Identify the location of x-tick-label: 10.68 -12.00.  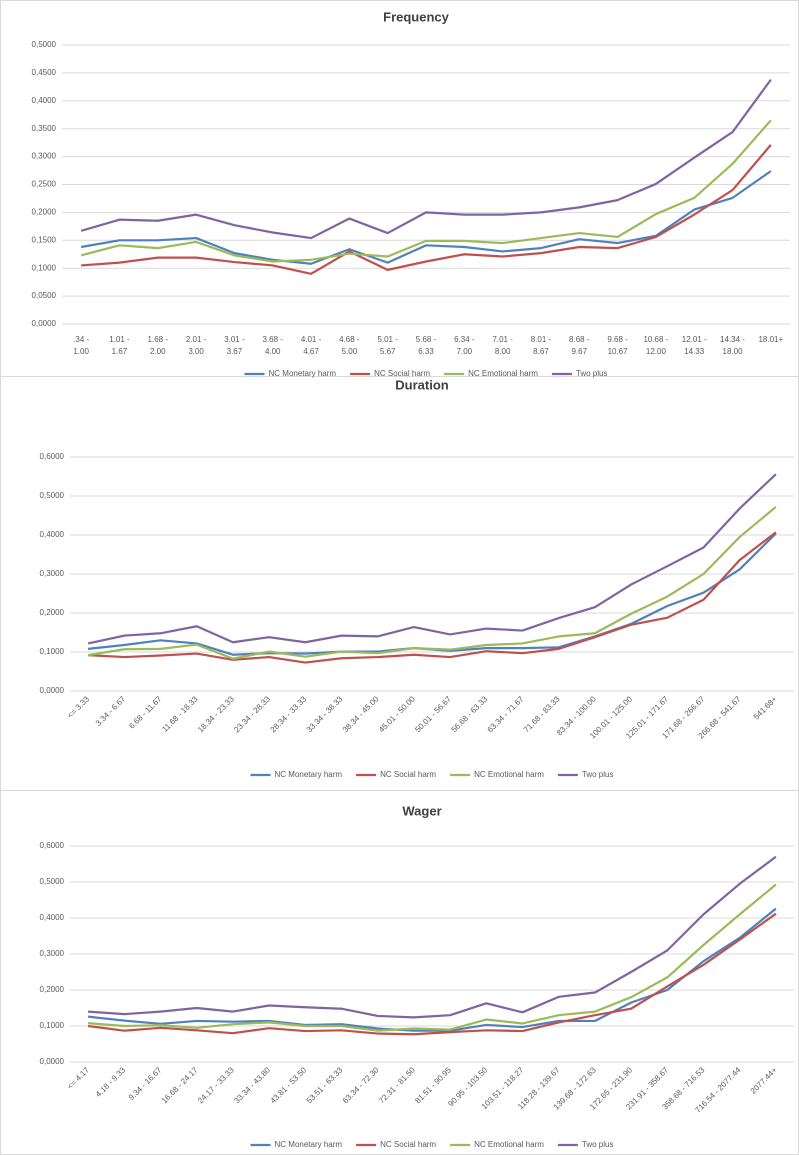
(655, 345).